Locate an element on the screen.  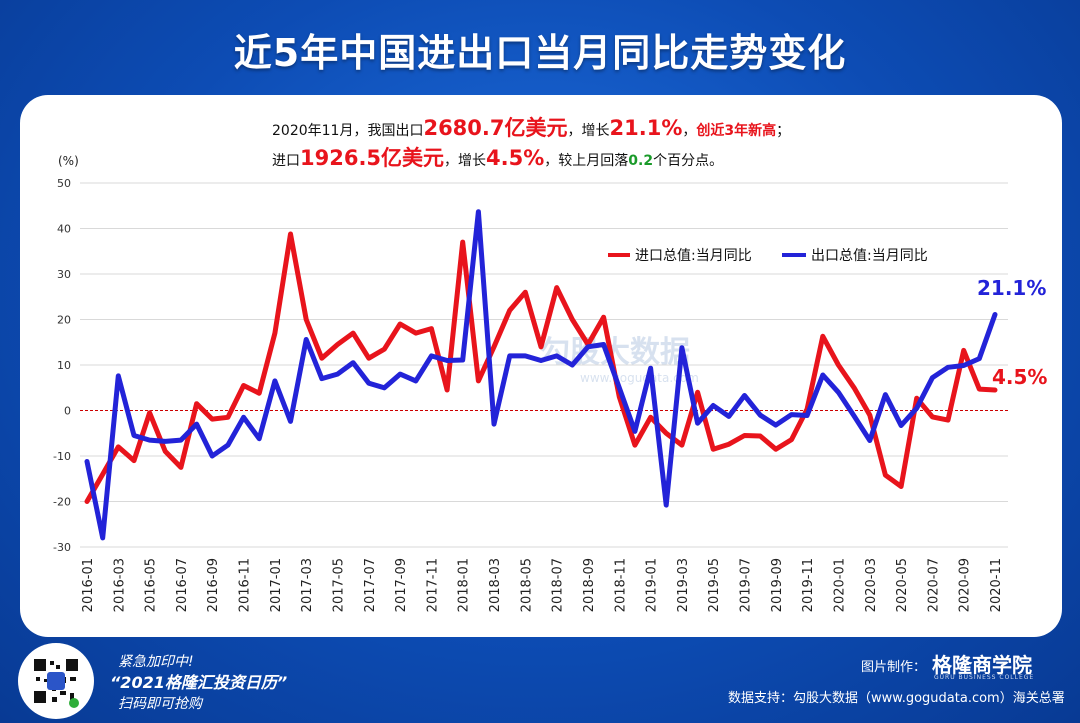
x-tick-label: 2016-09 is located at coordinates (213, 585).